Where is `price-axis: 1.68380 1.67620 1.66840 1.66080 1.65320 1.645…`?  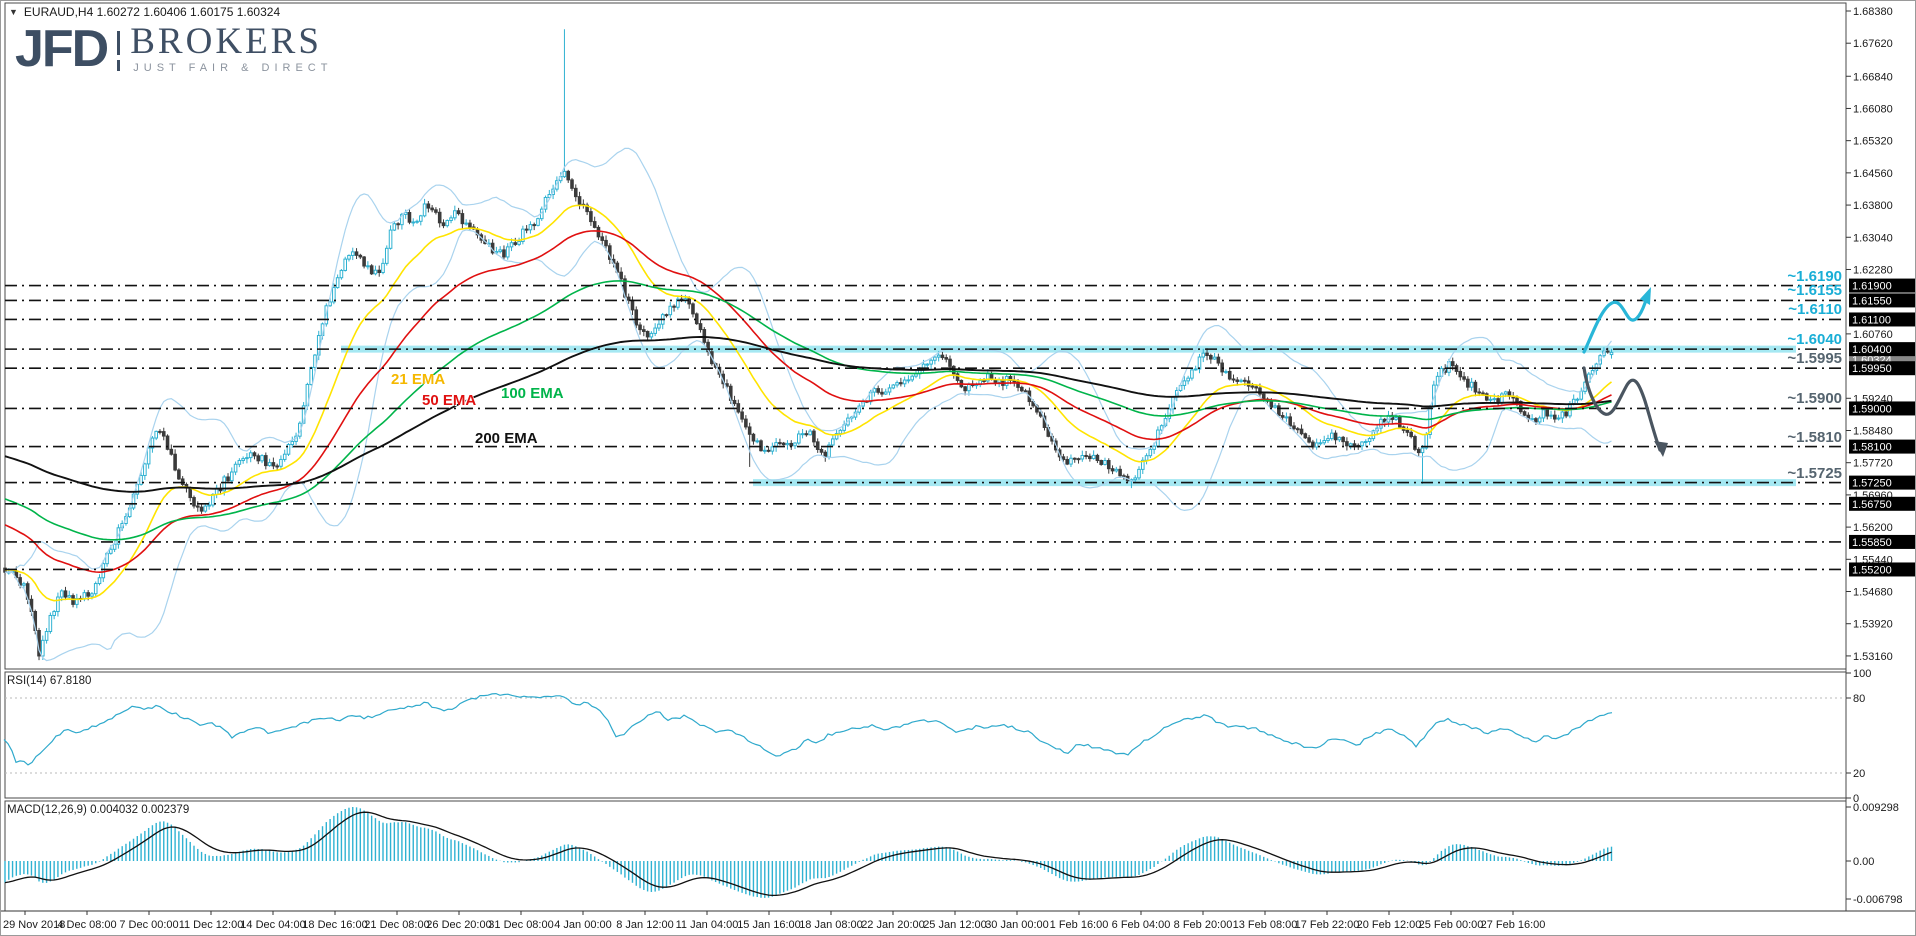
price-axis: 1.68380 1.67620 1.66840 1.66080 1.65320 1.645… is located at coordinates (1880, 334).